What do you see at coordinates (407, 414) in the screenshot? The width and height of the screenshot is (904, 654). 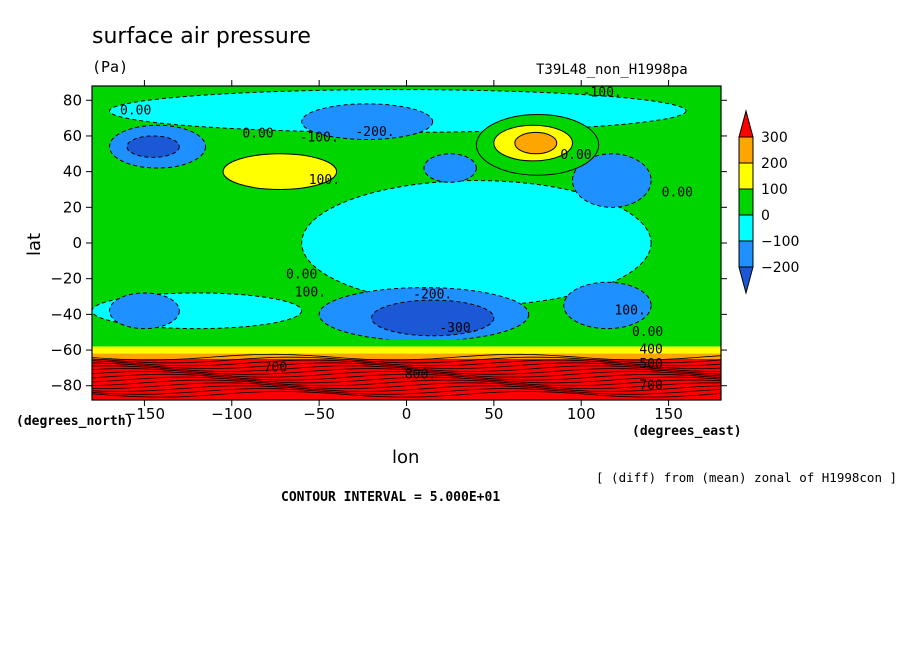 I see `x-tick-label-3: 0` at bounding box center [407, 414].